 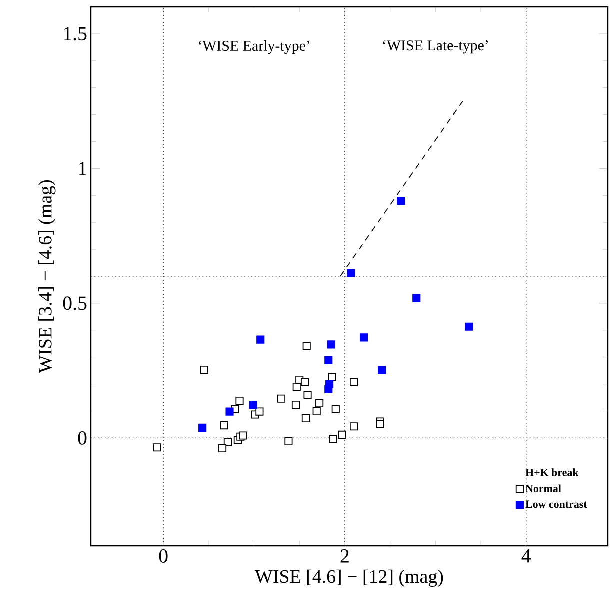 I want to click on x-tick-label: 0, so click(x=163, y=556).